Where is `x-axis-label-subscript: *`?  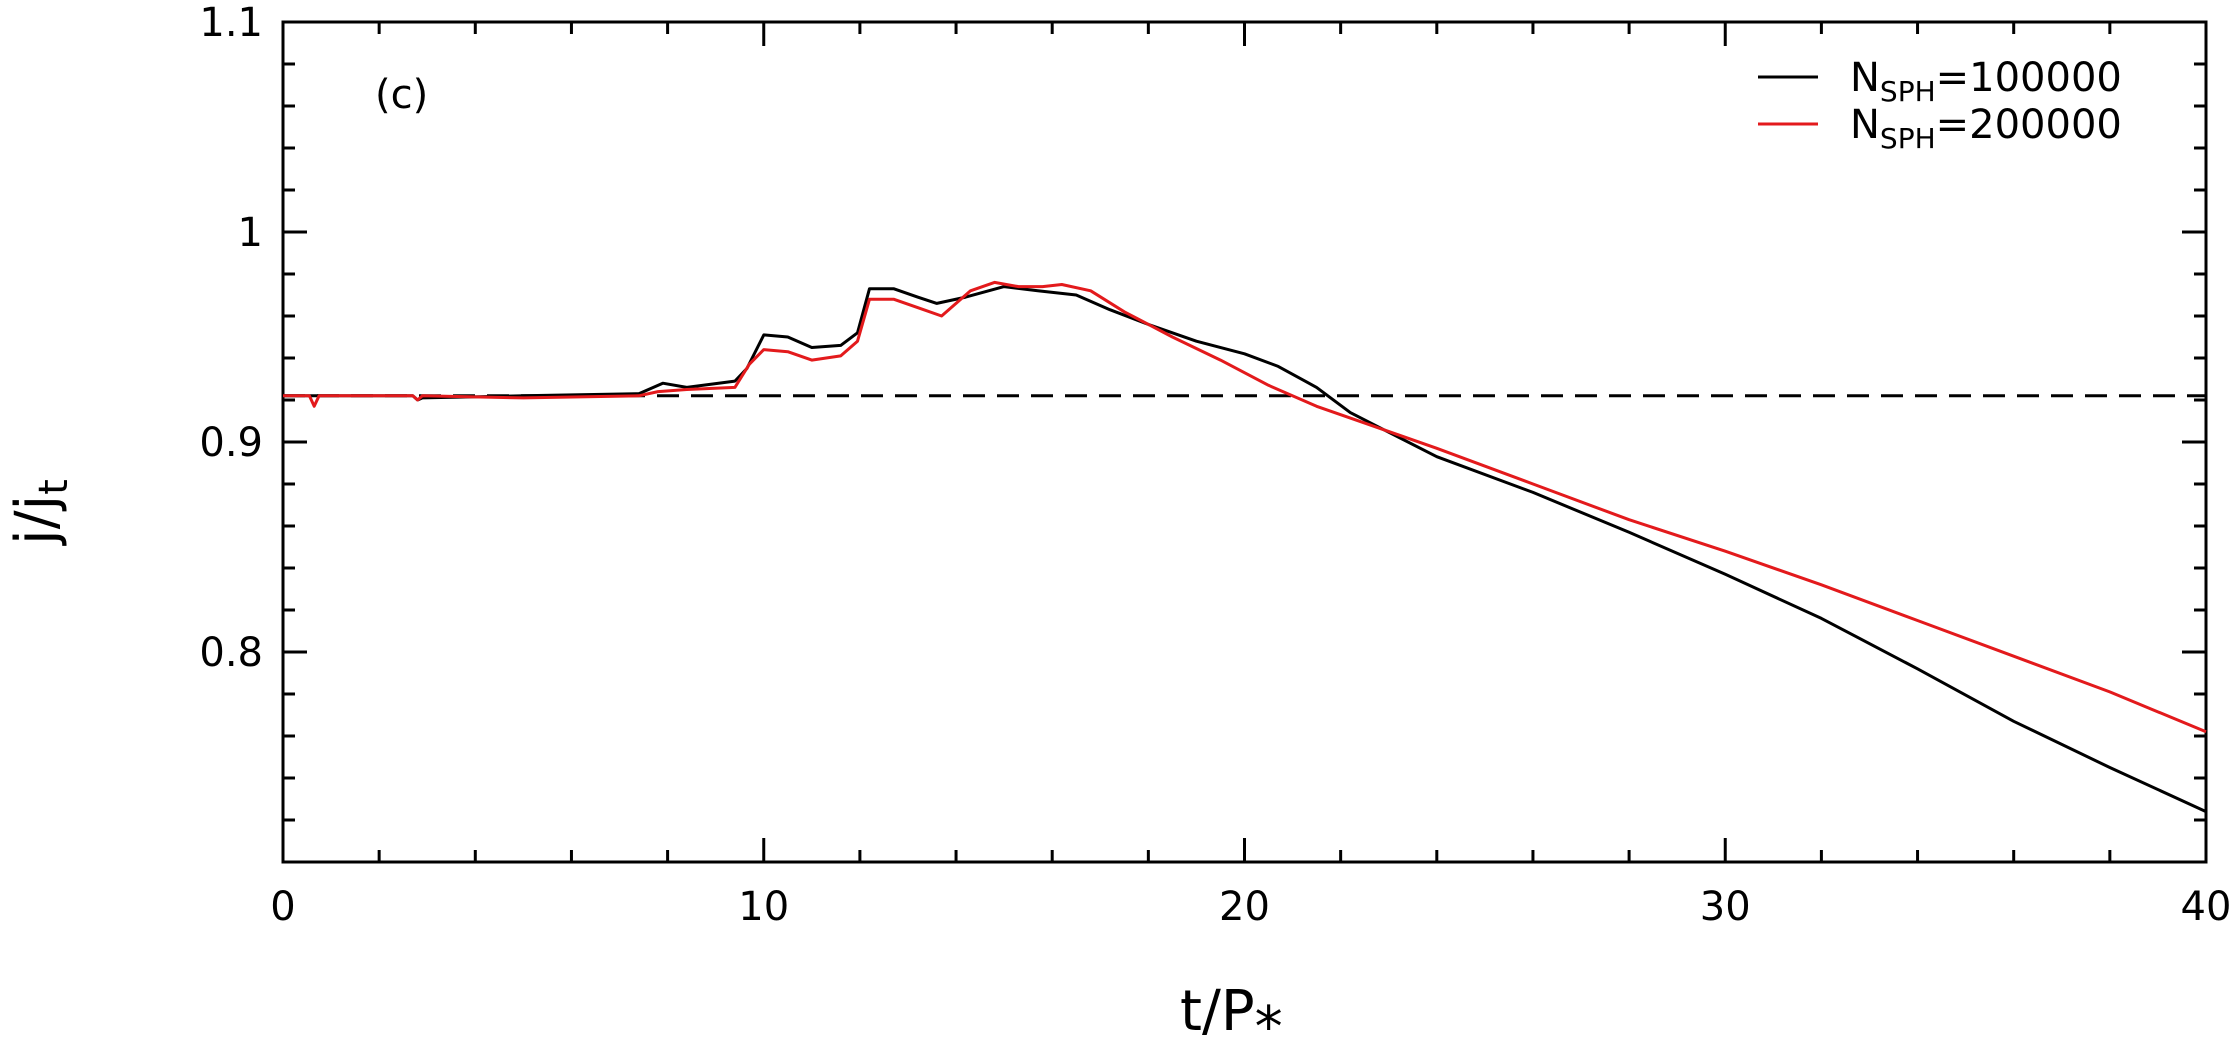 x-axis-label-subscript: * is located at coordinates (1269, 1024).